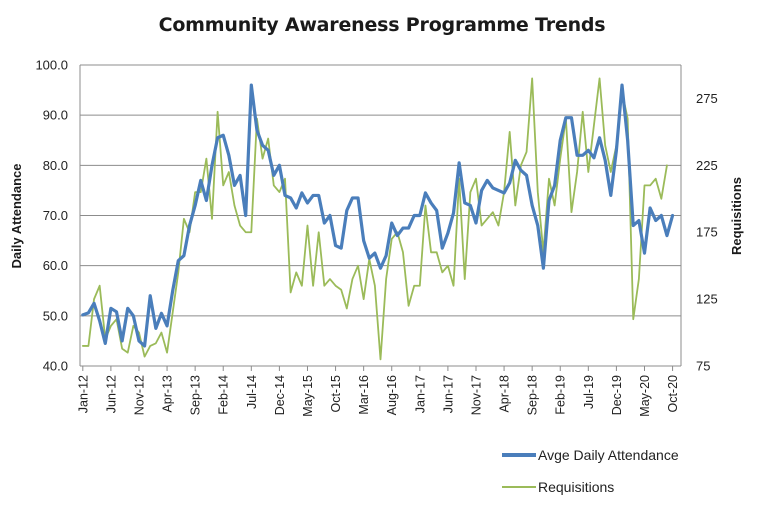  I want to click on x-tick-label: Dec-14, so click(280, 395).